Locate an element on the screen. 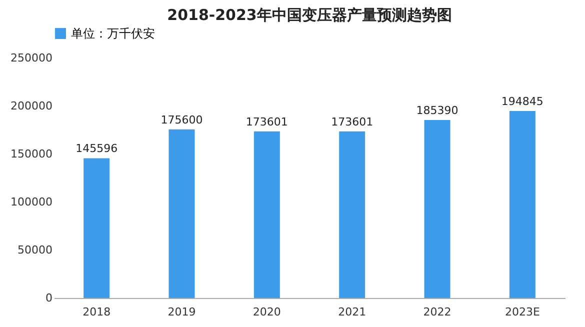 The image size is (585, 327). x-tick-label: 2023E is located at coordinates (522, 312).